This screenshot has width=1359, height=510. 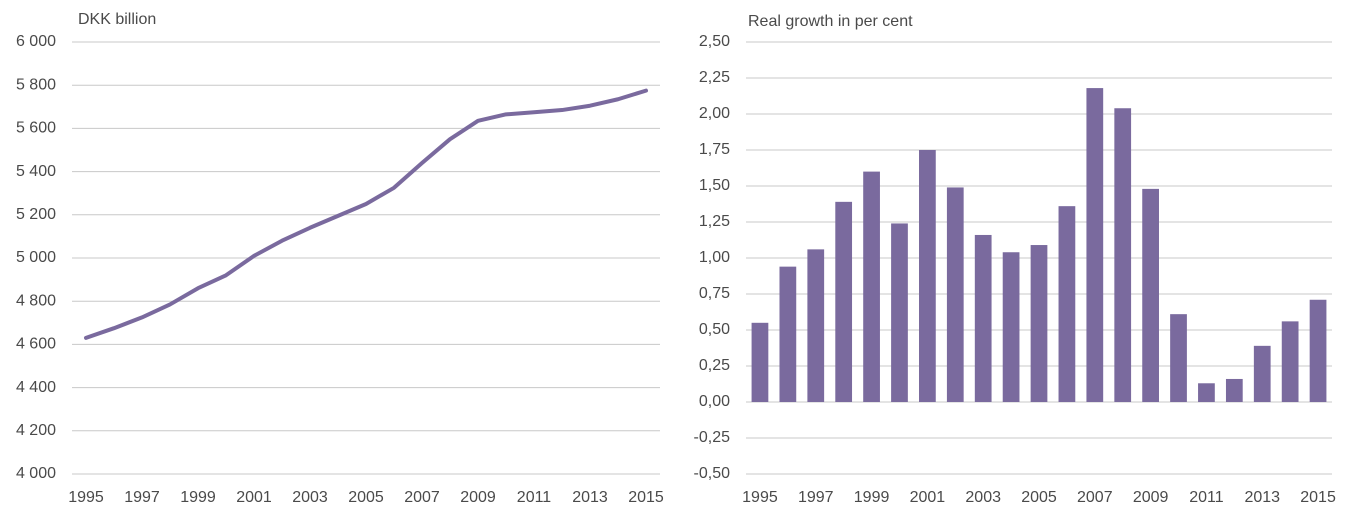 I want to click on y-tick-label: 2,25, so click(x=714, y=77).